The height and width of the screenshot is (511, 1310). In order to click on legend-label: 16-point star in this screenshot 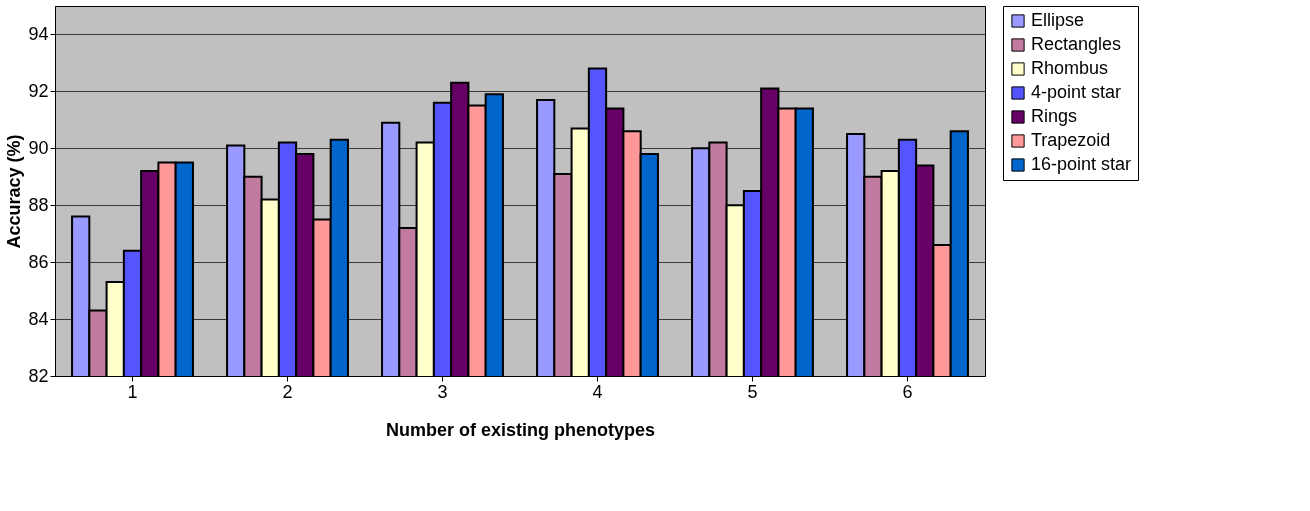, I will do `click(1081, 164)`.